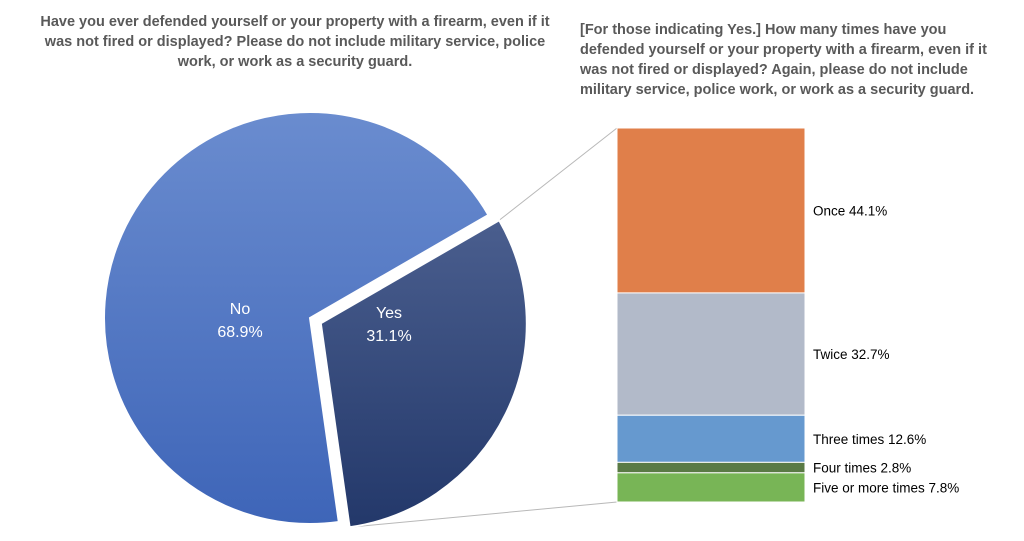 The width and height of the screenshot is (1024, 541). I want to click on pie-label-yes: Yes, so click(389, 313).